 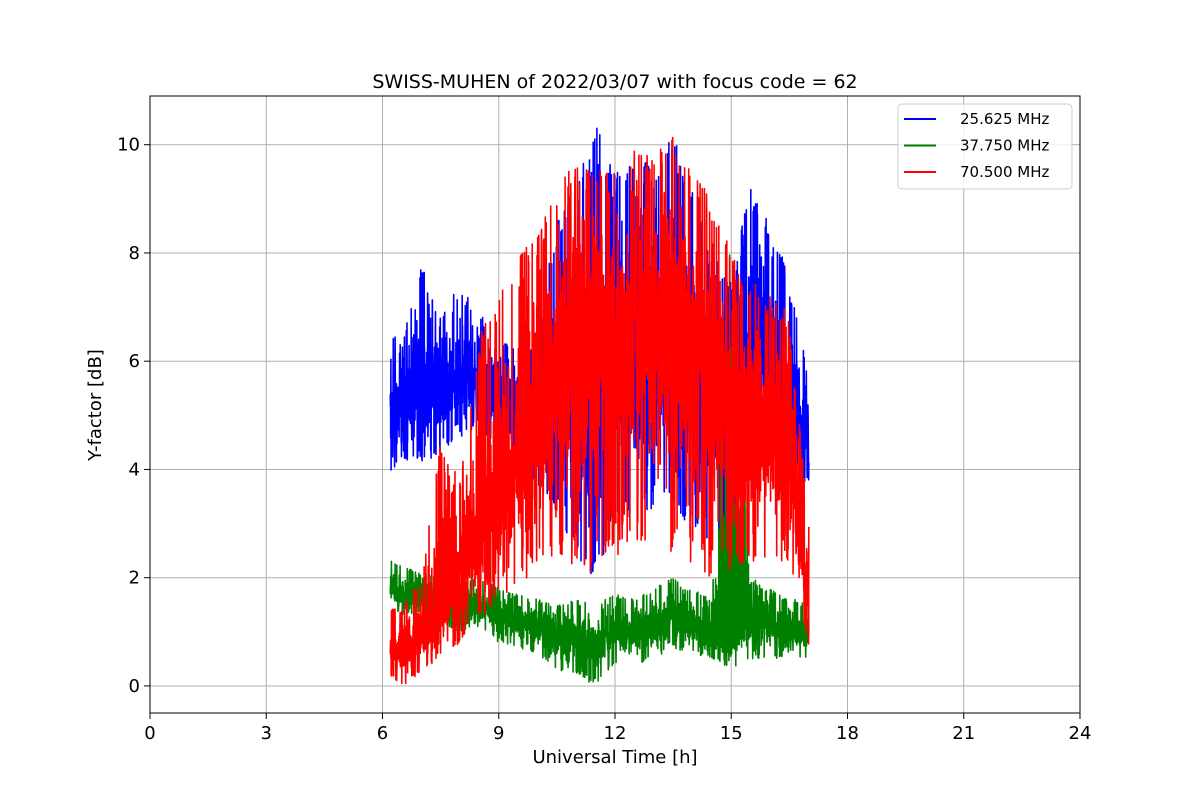 I want to click on legend-entry: 37.750 MHz, so click(x=1004, y=146).